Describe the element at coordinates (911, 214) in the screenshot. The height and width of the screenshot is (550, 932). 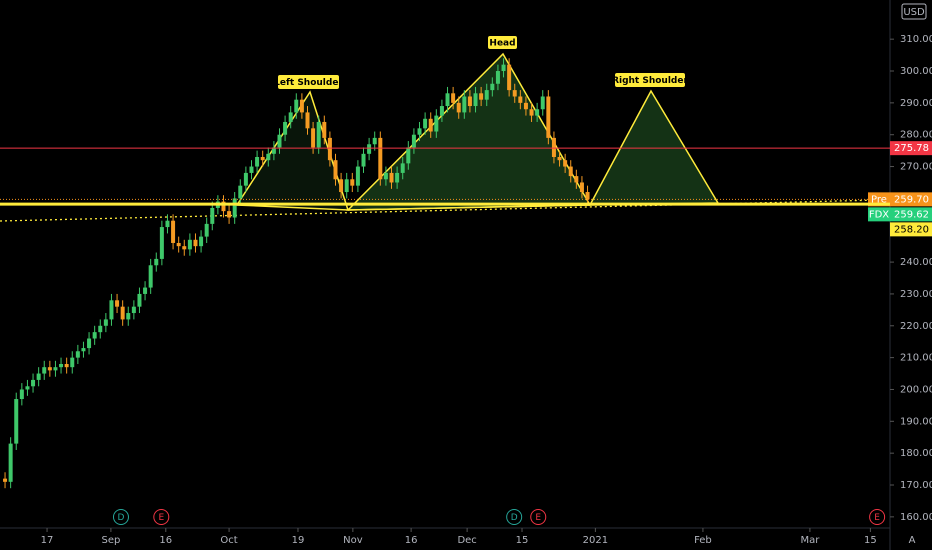
I see `price-label: 259.62` at that location.